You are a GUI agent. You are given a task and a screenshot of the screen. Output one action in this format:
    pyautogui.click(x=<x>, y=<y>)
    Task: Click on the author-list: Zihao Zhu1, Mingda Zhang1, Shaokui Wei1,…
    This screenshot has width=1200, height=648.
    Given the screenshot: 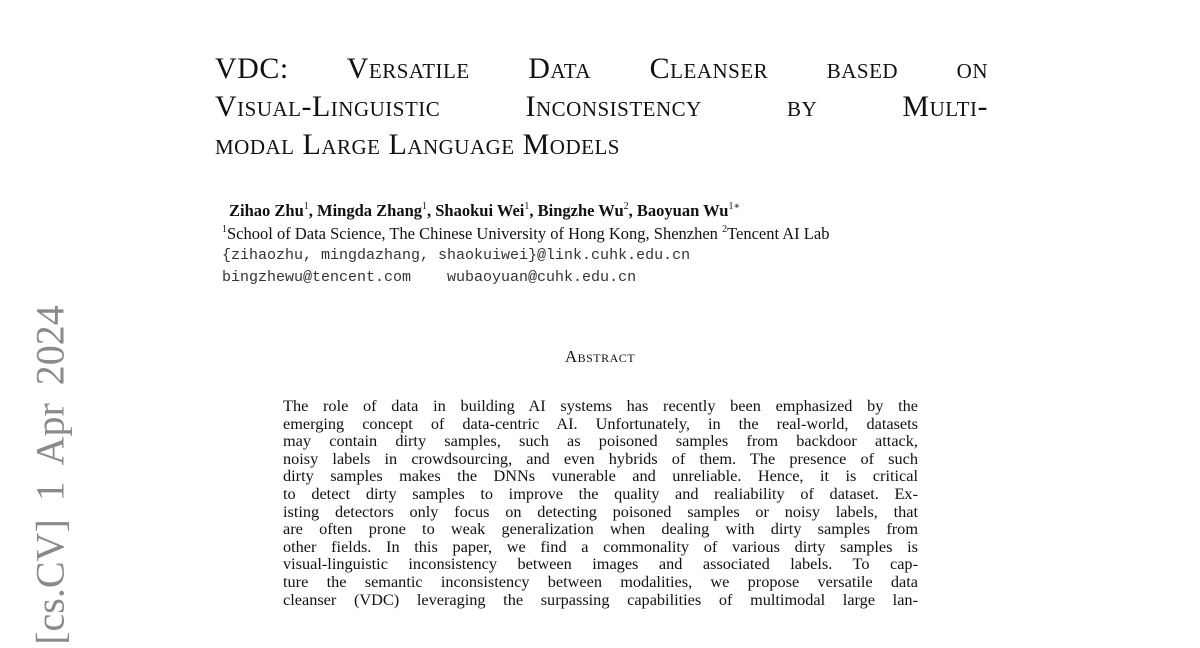 What is the action you would take?
    pyautogui.click(x=485, y=210)
    